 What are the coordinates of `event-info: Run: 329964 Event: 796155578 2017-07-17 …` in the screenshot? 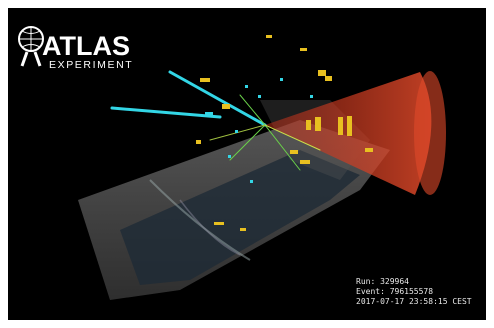 It's located at (414, 291).